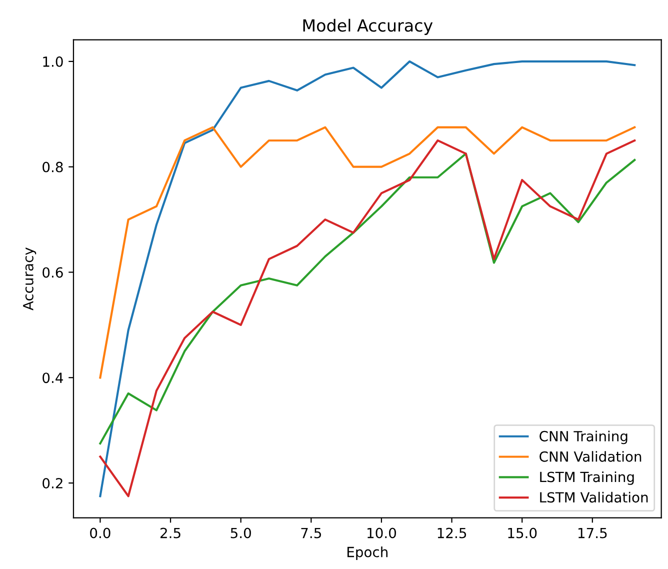 This screenshot has width=668, height=569. I want to click on legend-label: CNN Validation, so click(591, 456).